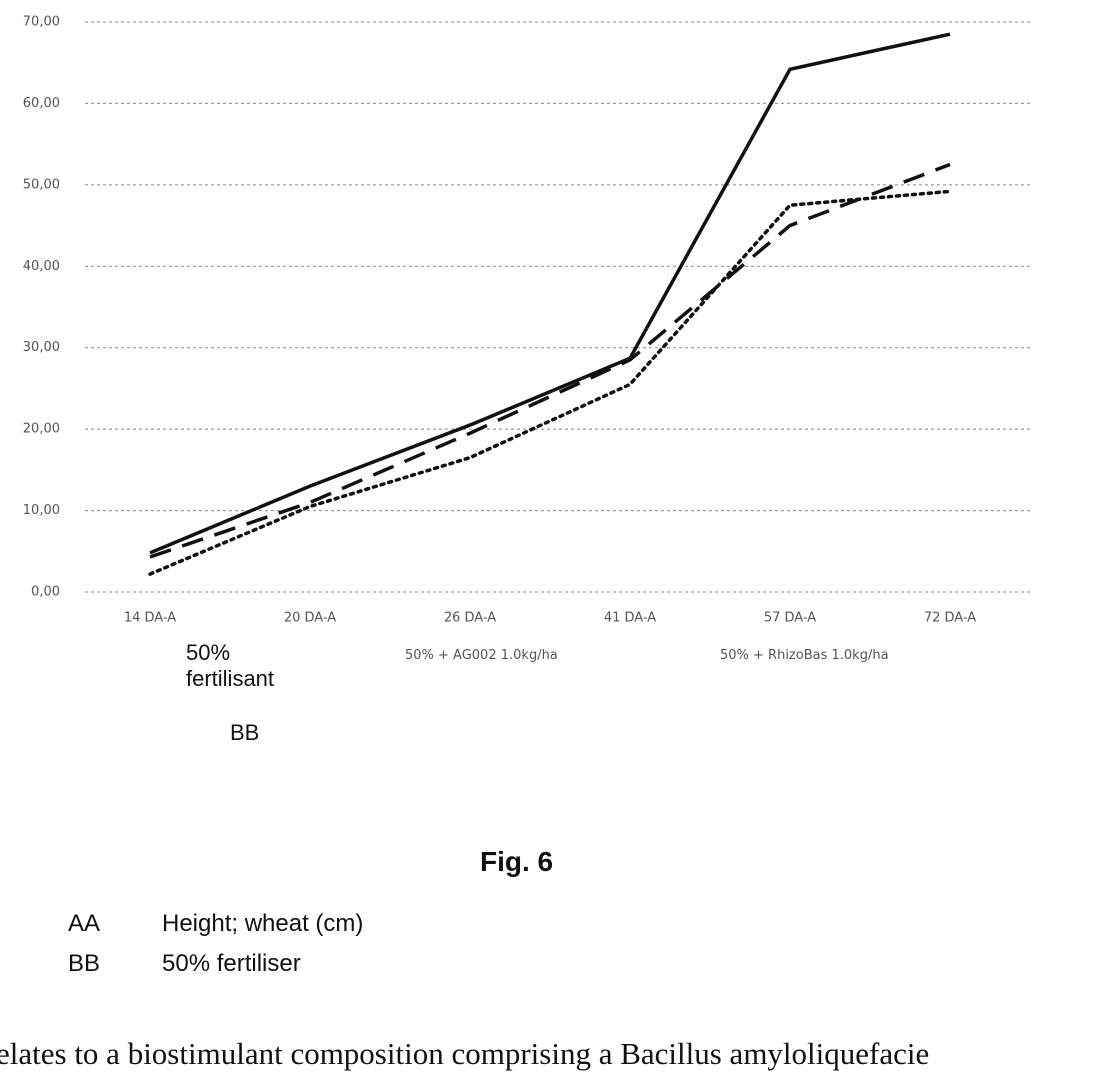 This screenshot has height=1072, width=1099. I want to click on key-text: 50% fertiliser, so click(231, 964).